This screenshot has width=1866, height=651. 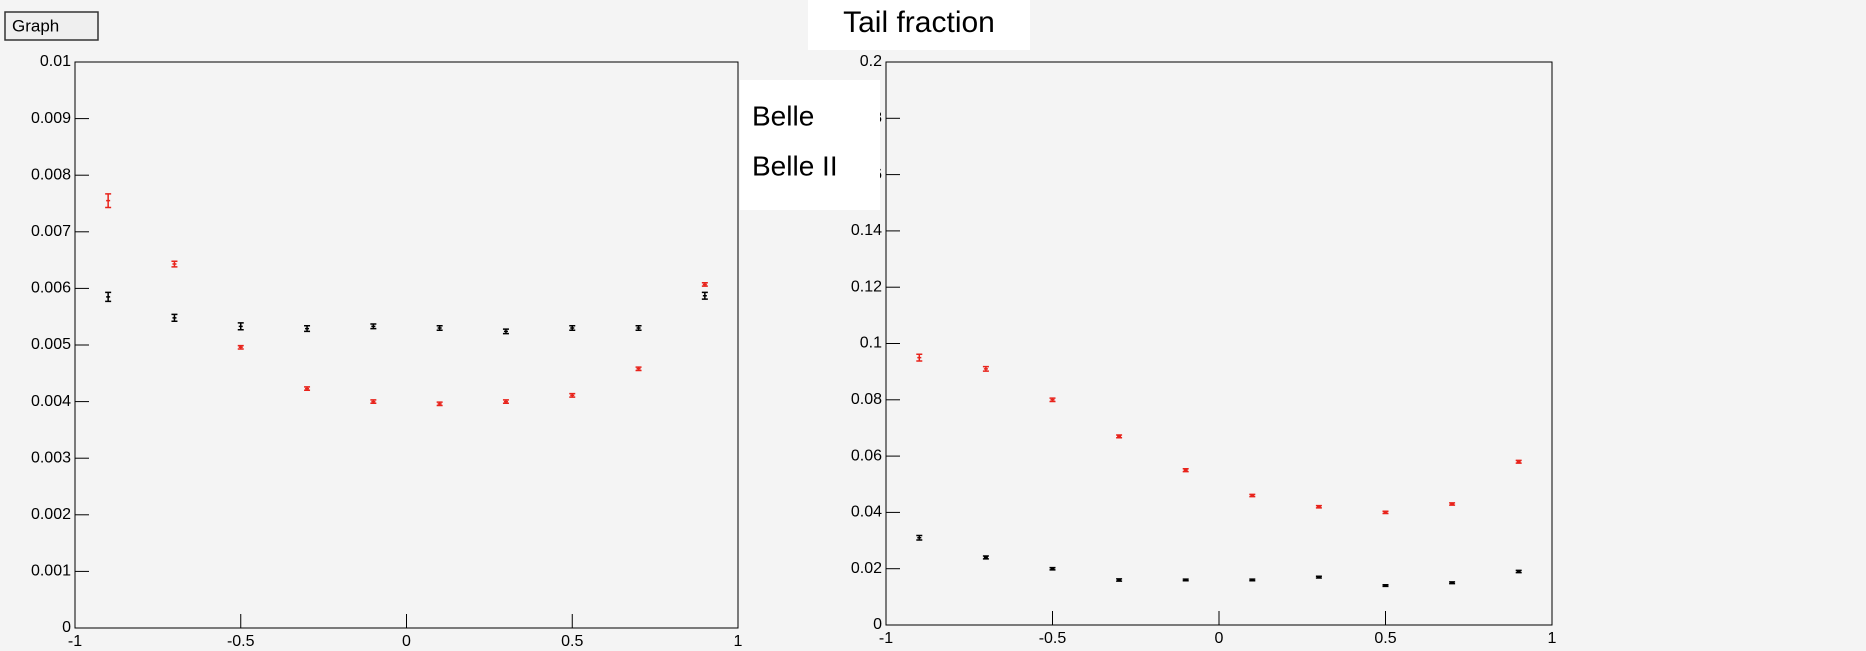 What do you see at coordinates (871, 61) in the screenshot?
I see `y-tick-label: 0.2` at bounding box center [871, 61].